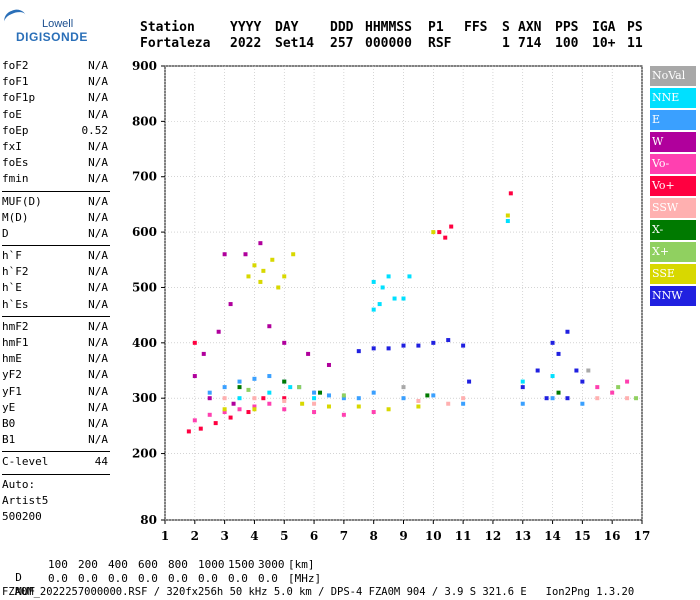  Describe the element at coordinates (56, 359) in the screenshot. I see `param-row-hme: hmE N/A` at that location.